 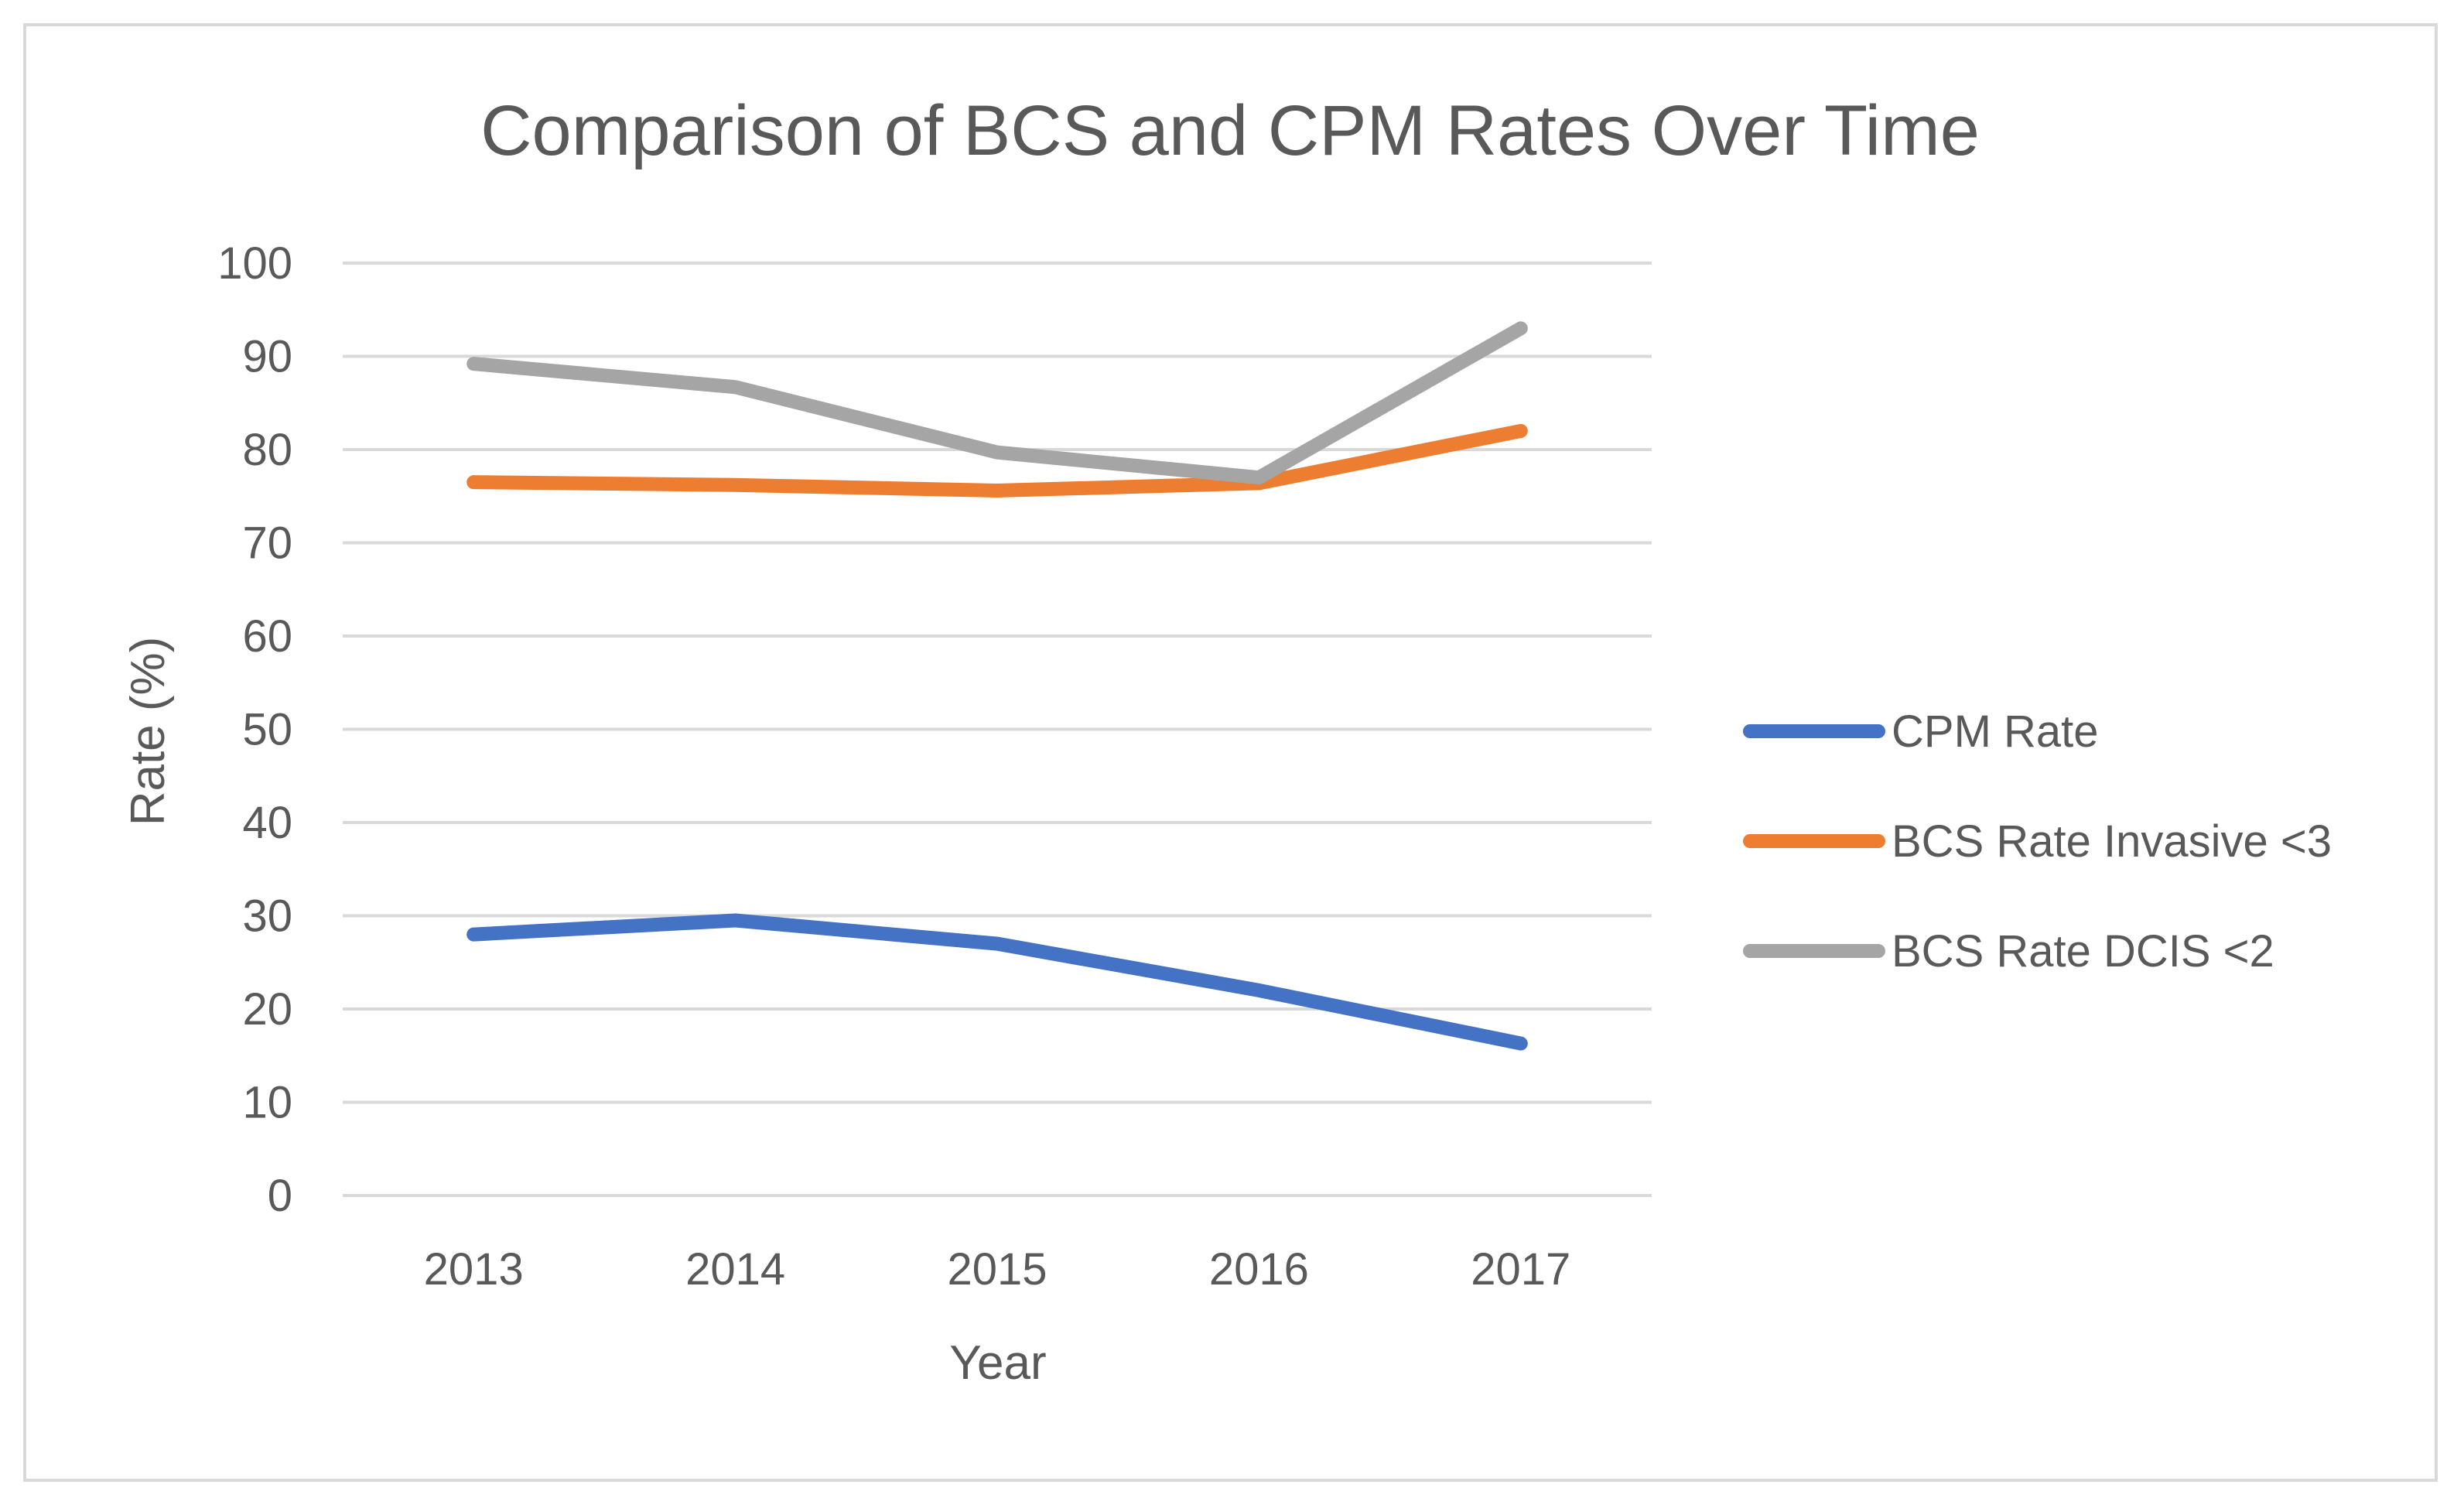 I want to click on x-tick-label: 2016, so click(x=1259, y=1269).